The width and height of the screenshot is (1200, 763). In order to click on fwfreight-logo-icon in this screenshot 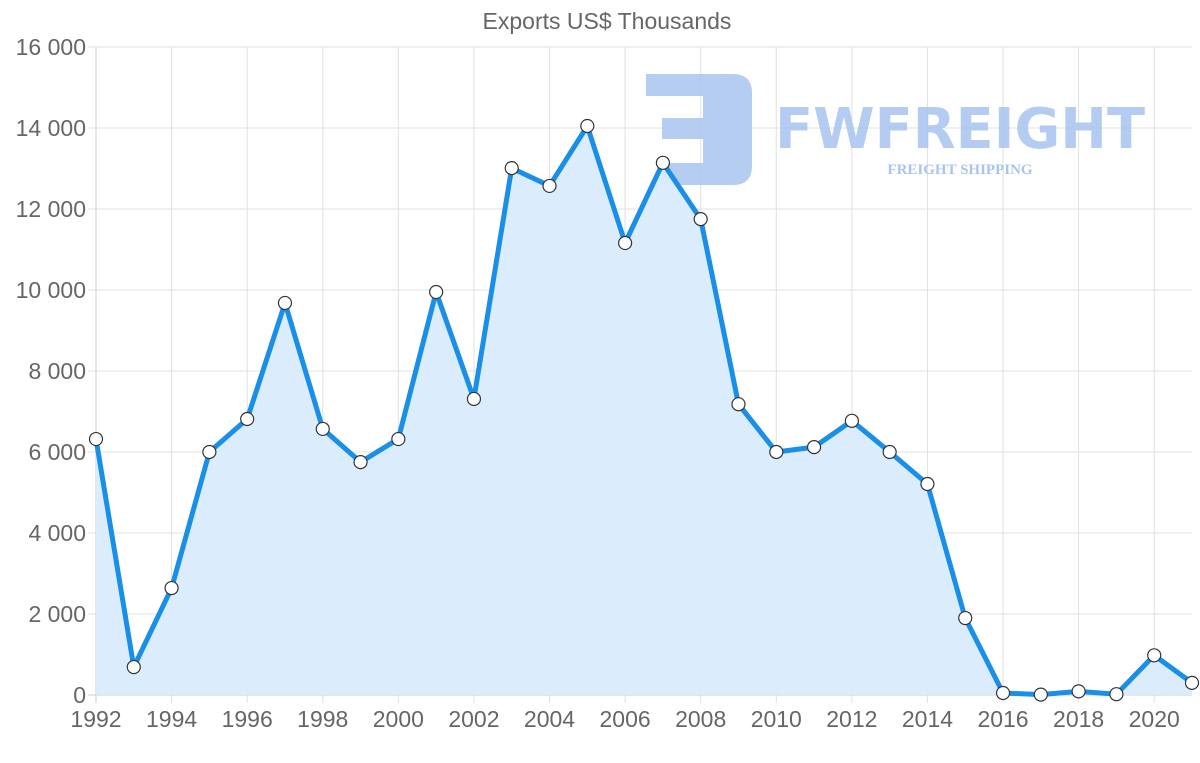, I will do `click(699, 129)`.